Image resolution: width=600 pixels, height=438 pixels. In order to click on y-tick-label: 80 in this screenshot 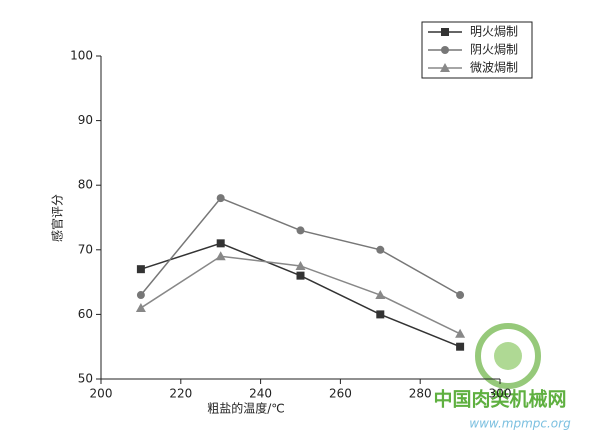, I will do `click(85, 185)`.